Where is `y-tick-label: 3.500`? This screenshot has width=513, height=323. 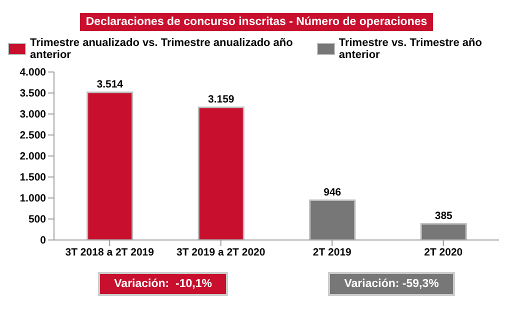
y-tick-label: 3.500 is located at coordinates (33, 94).